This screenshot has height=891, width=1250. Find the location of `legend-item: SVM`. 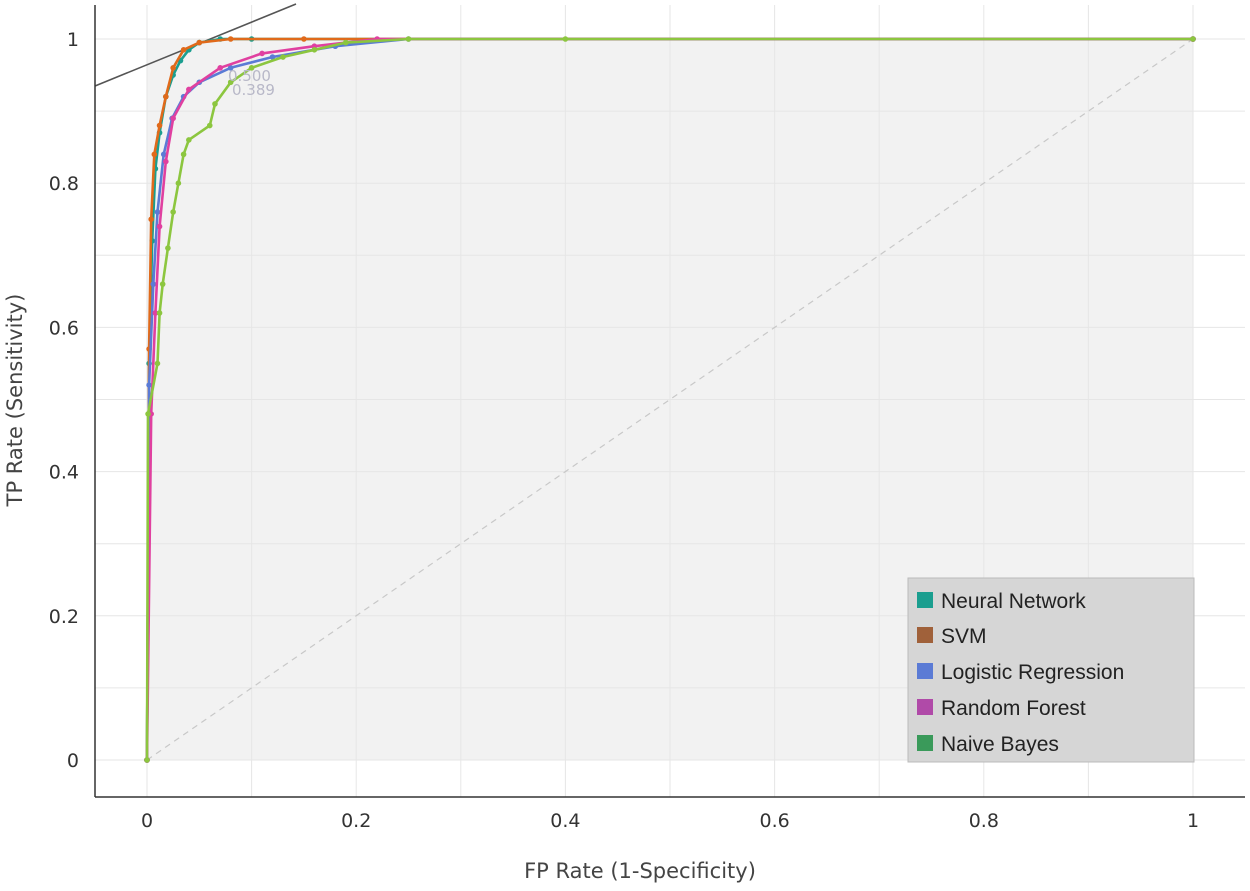

legend-item: SVM is located at coordinates (952, 636).